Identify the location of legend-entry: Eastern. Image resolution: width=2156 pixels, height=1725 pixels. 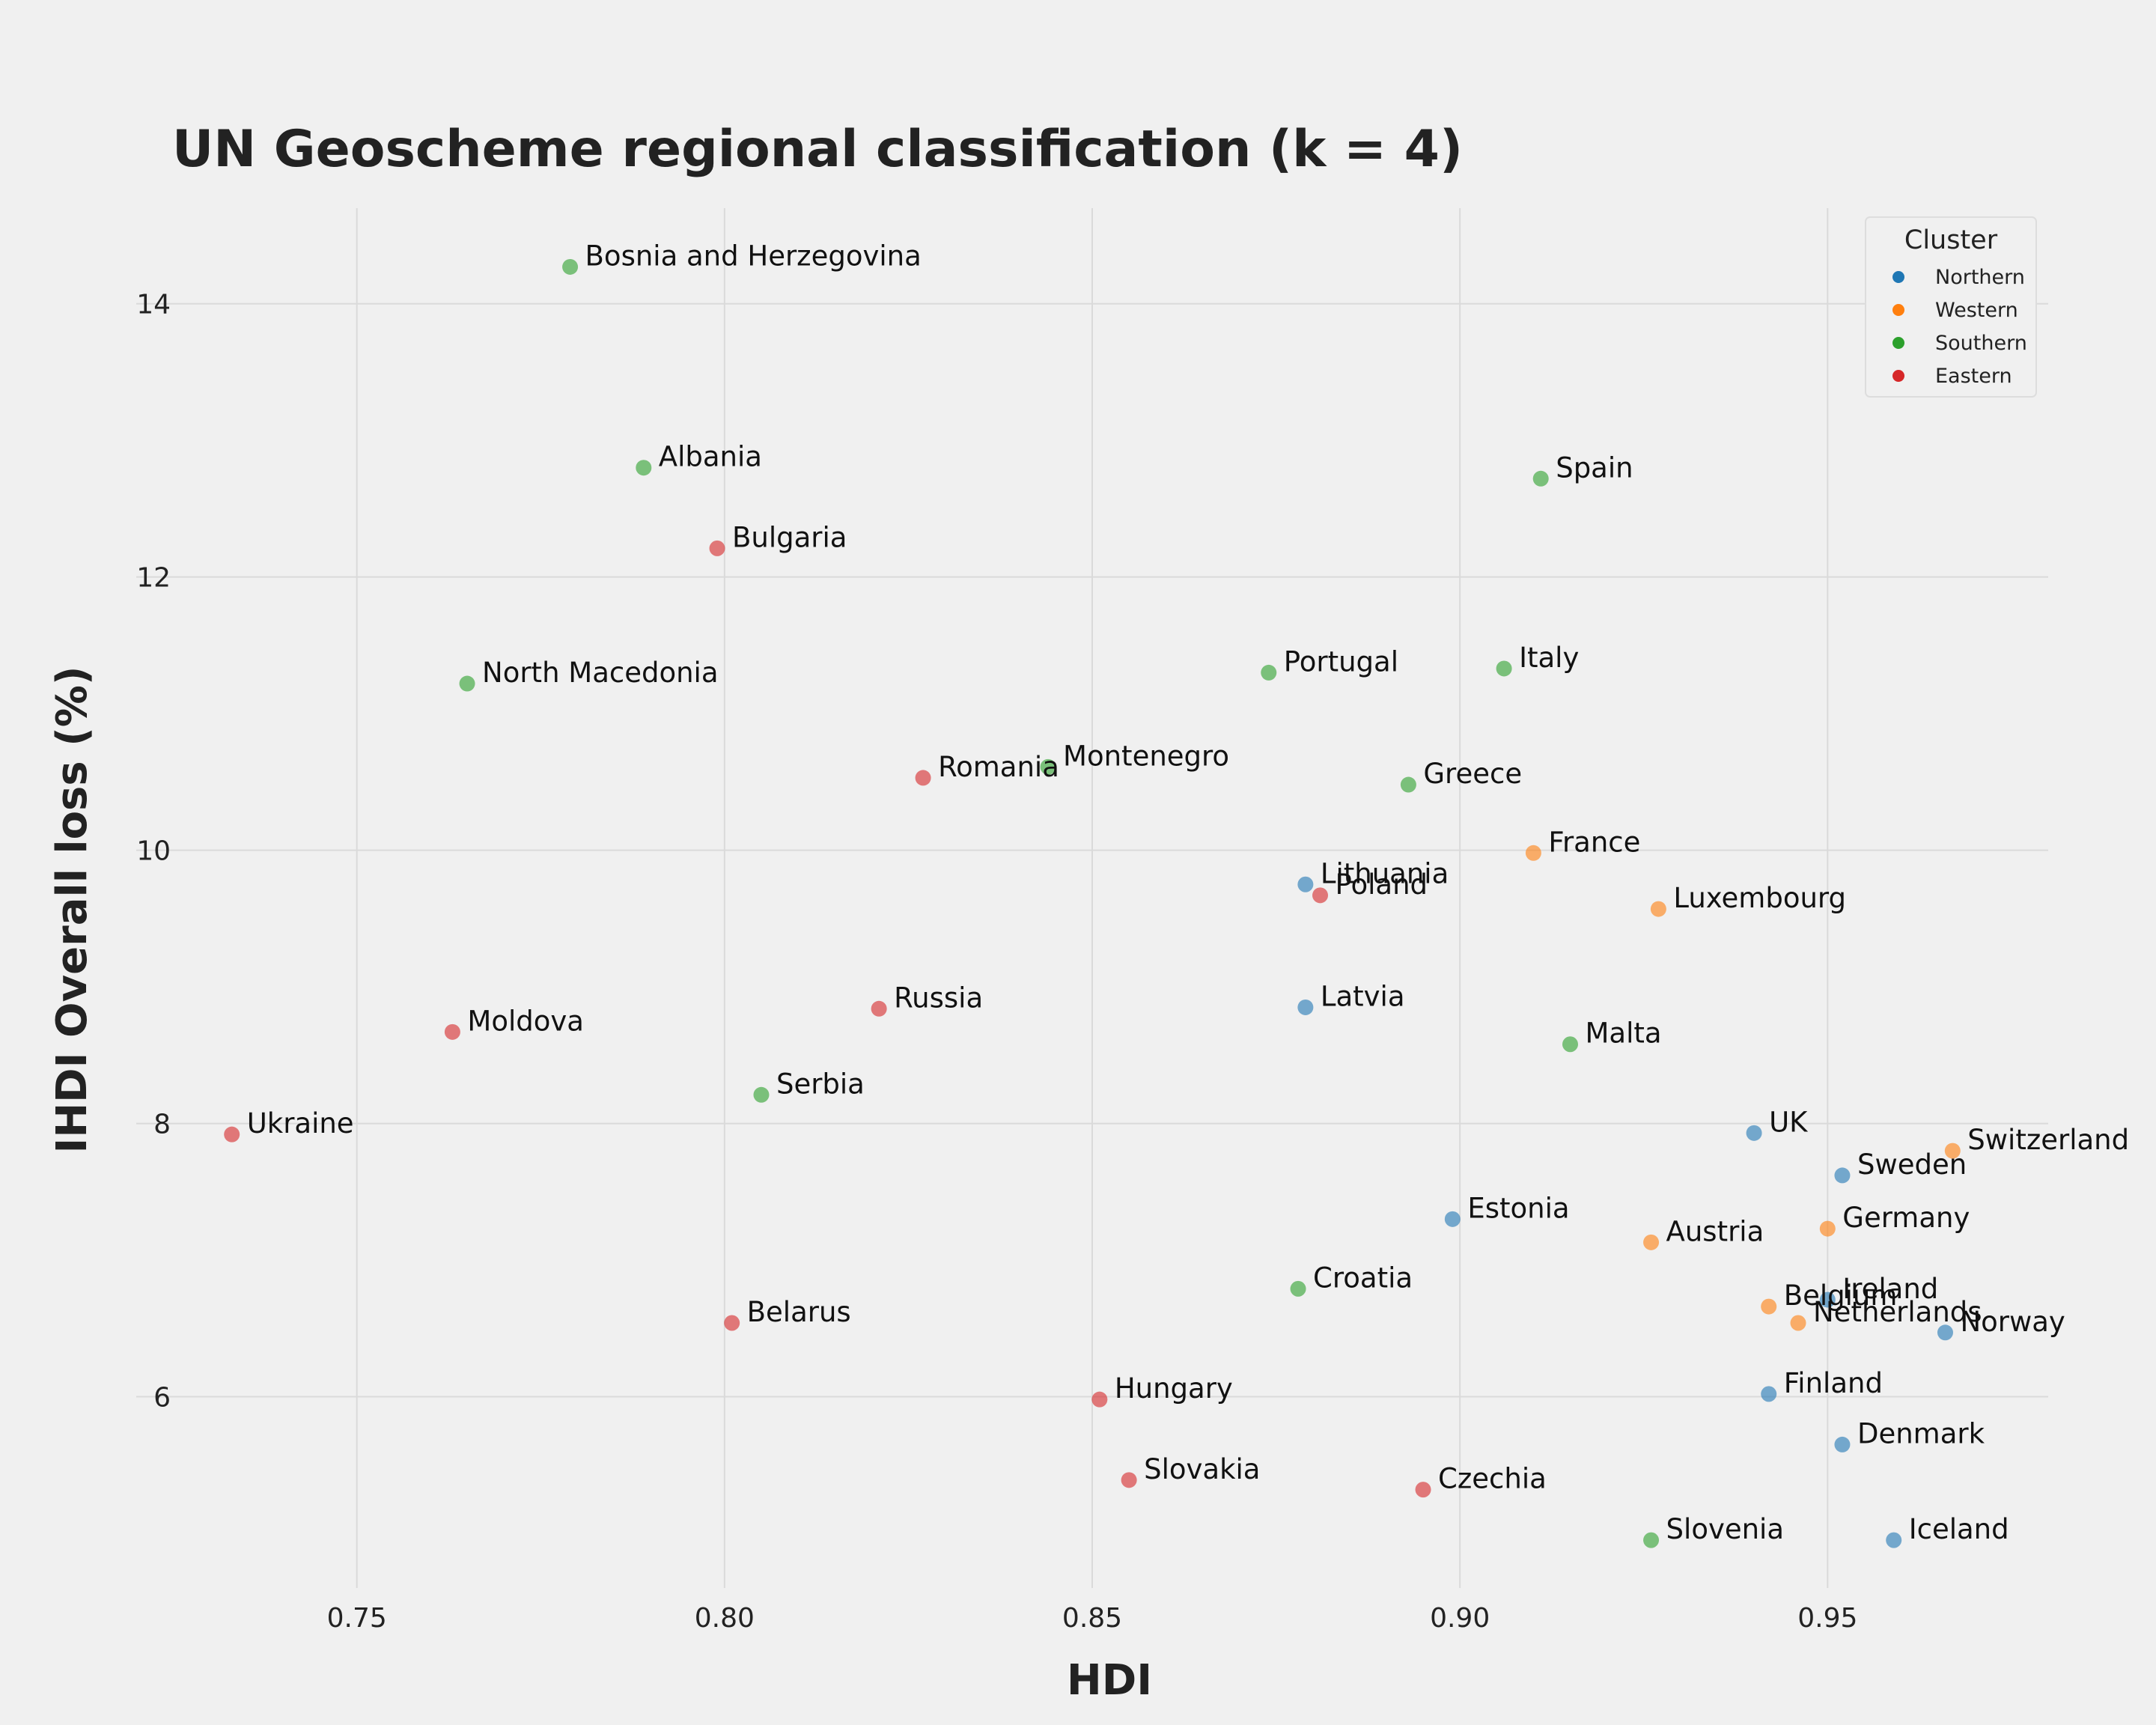
(1973, 376).